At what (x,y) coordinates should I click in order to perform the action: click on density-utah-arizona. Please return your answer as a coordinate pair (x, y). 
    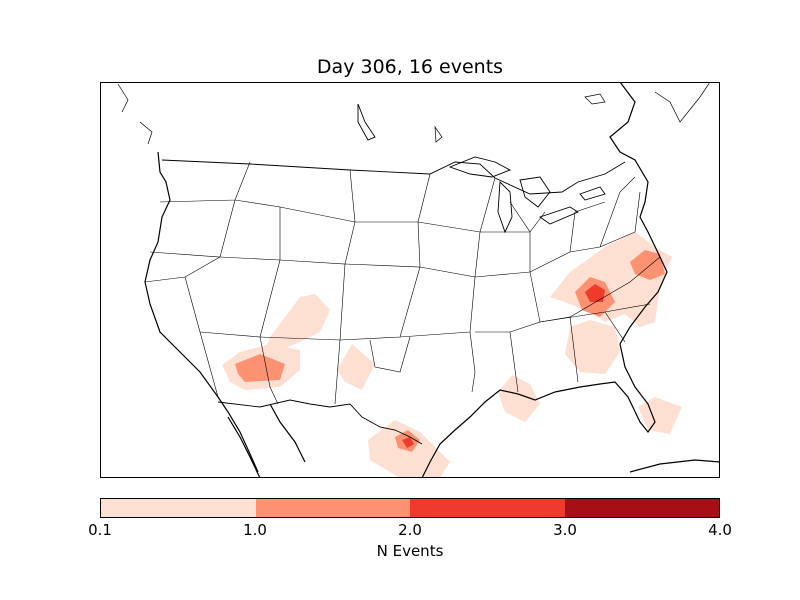
    Looking at the image, I should click on (295, 328).